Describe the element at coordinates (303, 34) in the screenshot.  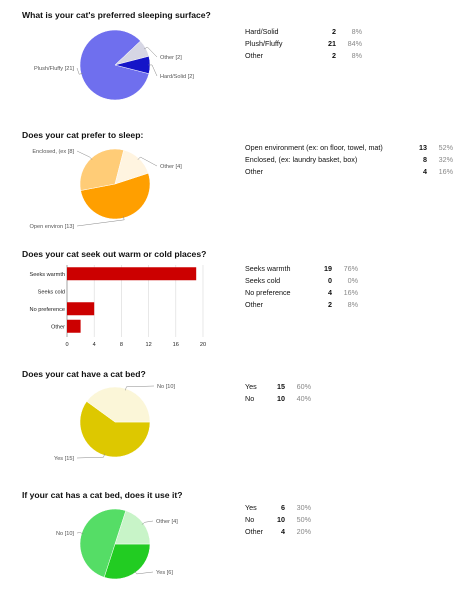
I see `summary-row: Hard/Solid 2 8%` at that location.